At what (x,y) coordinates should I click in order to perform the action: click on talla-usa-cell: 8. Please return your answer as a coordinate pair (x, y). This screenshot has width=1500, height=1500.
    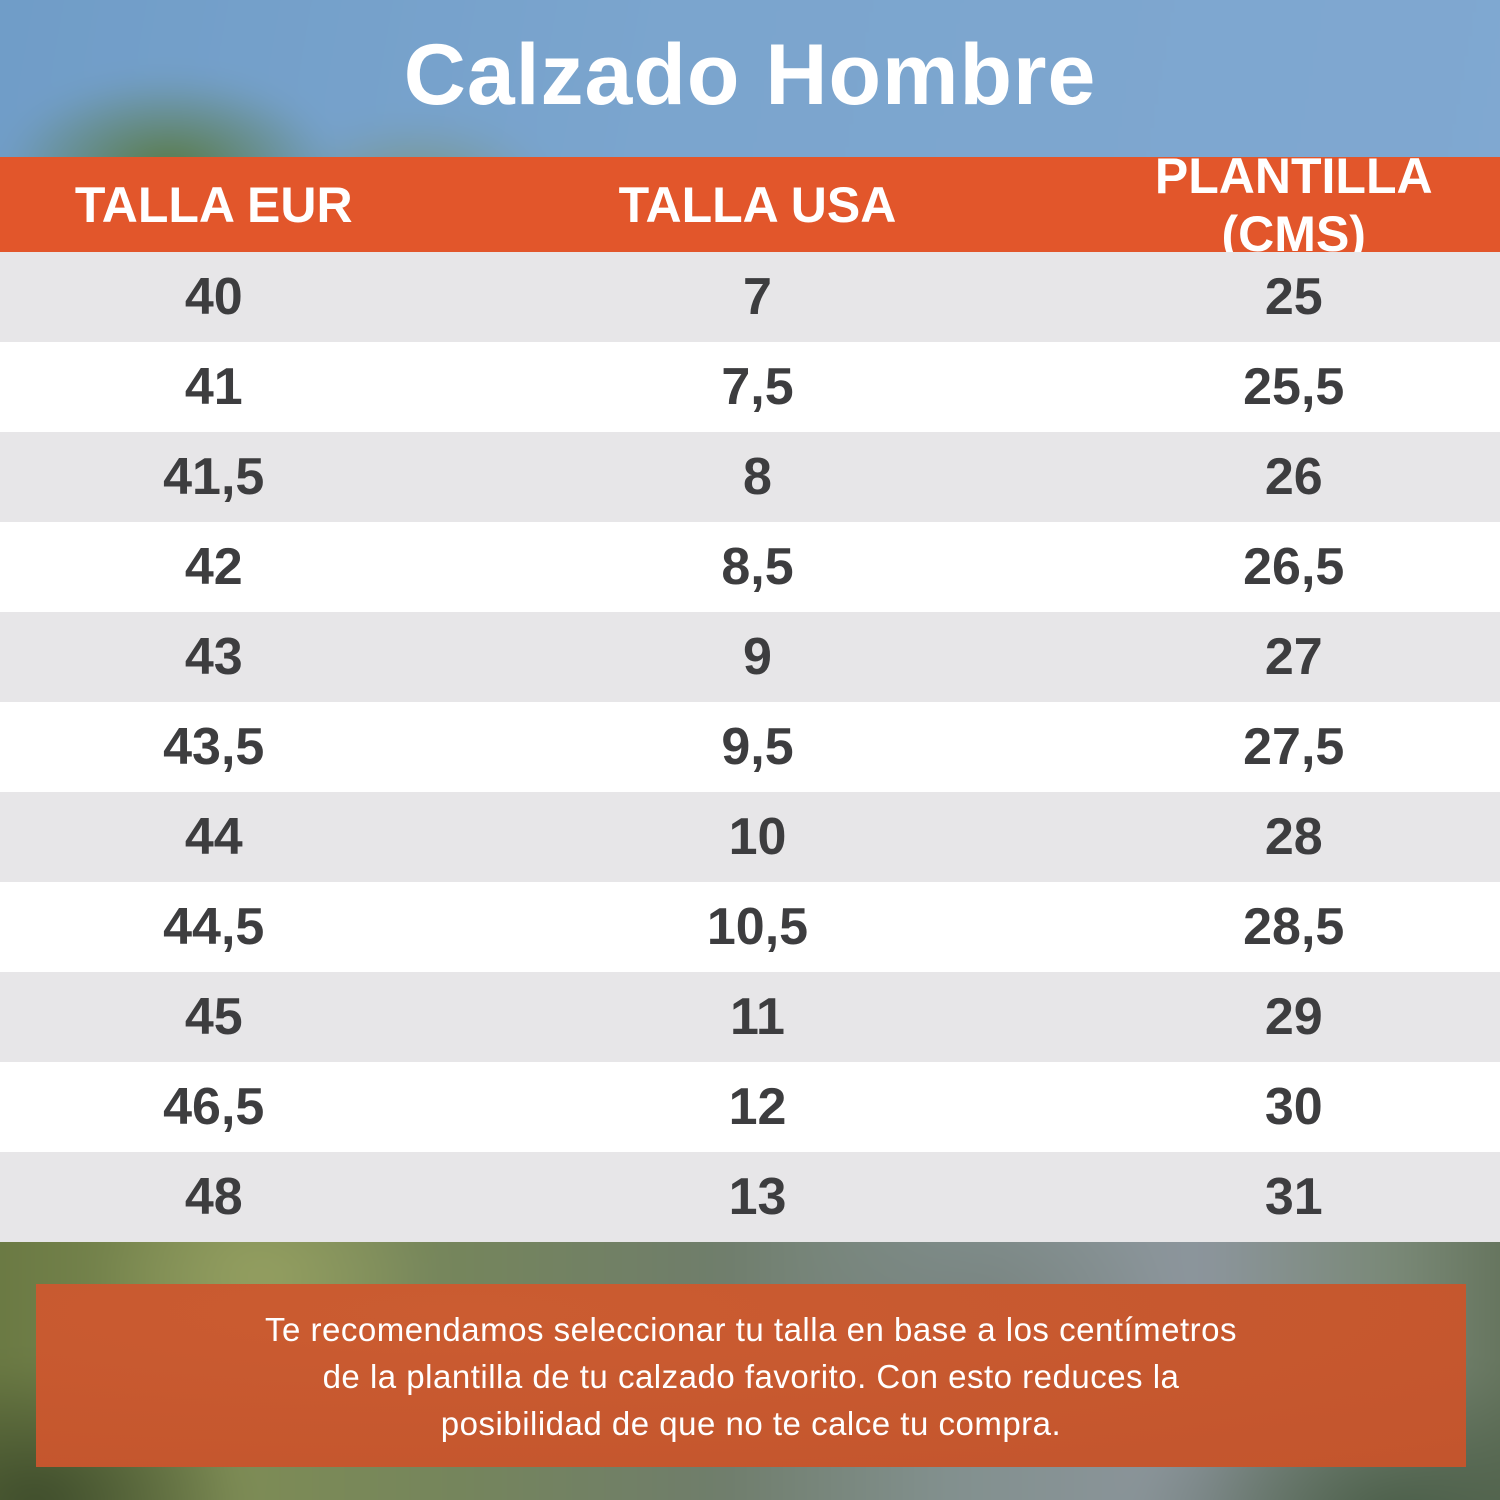
    Looking at the image, I should click on (757, 477).